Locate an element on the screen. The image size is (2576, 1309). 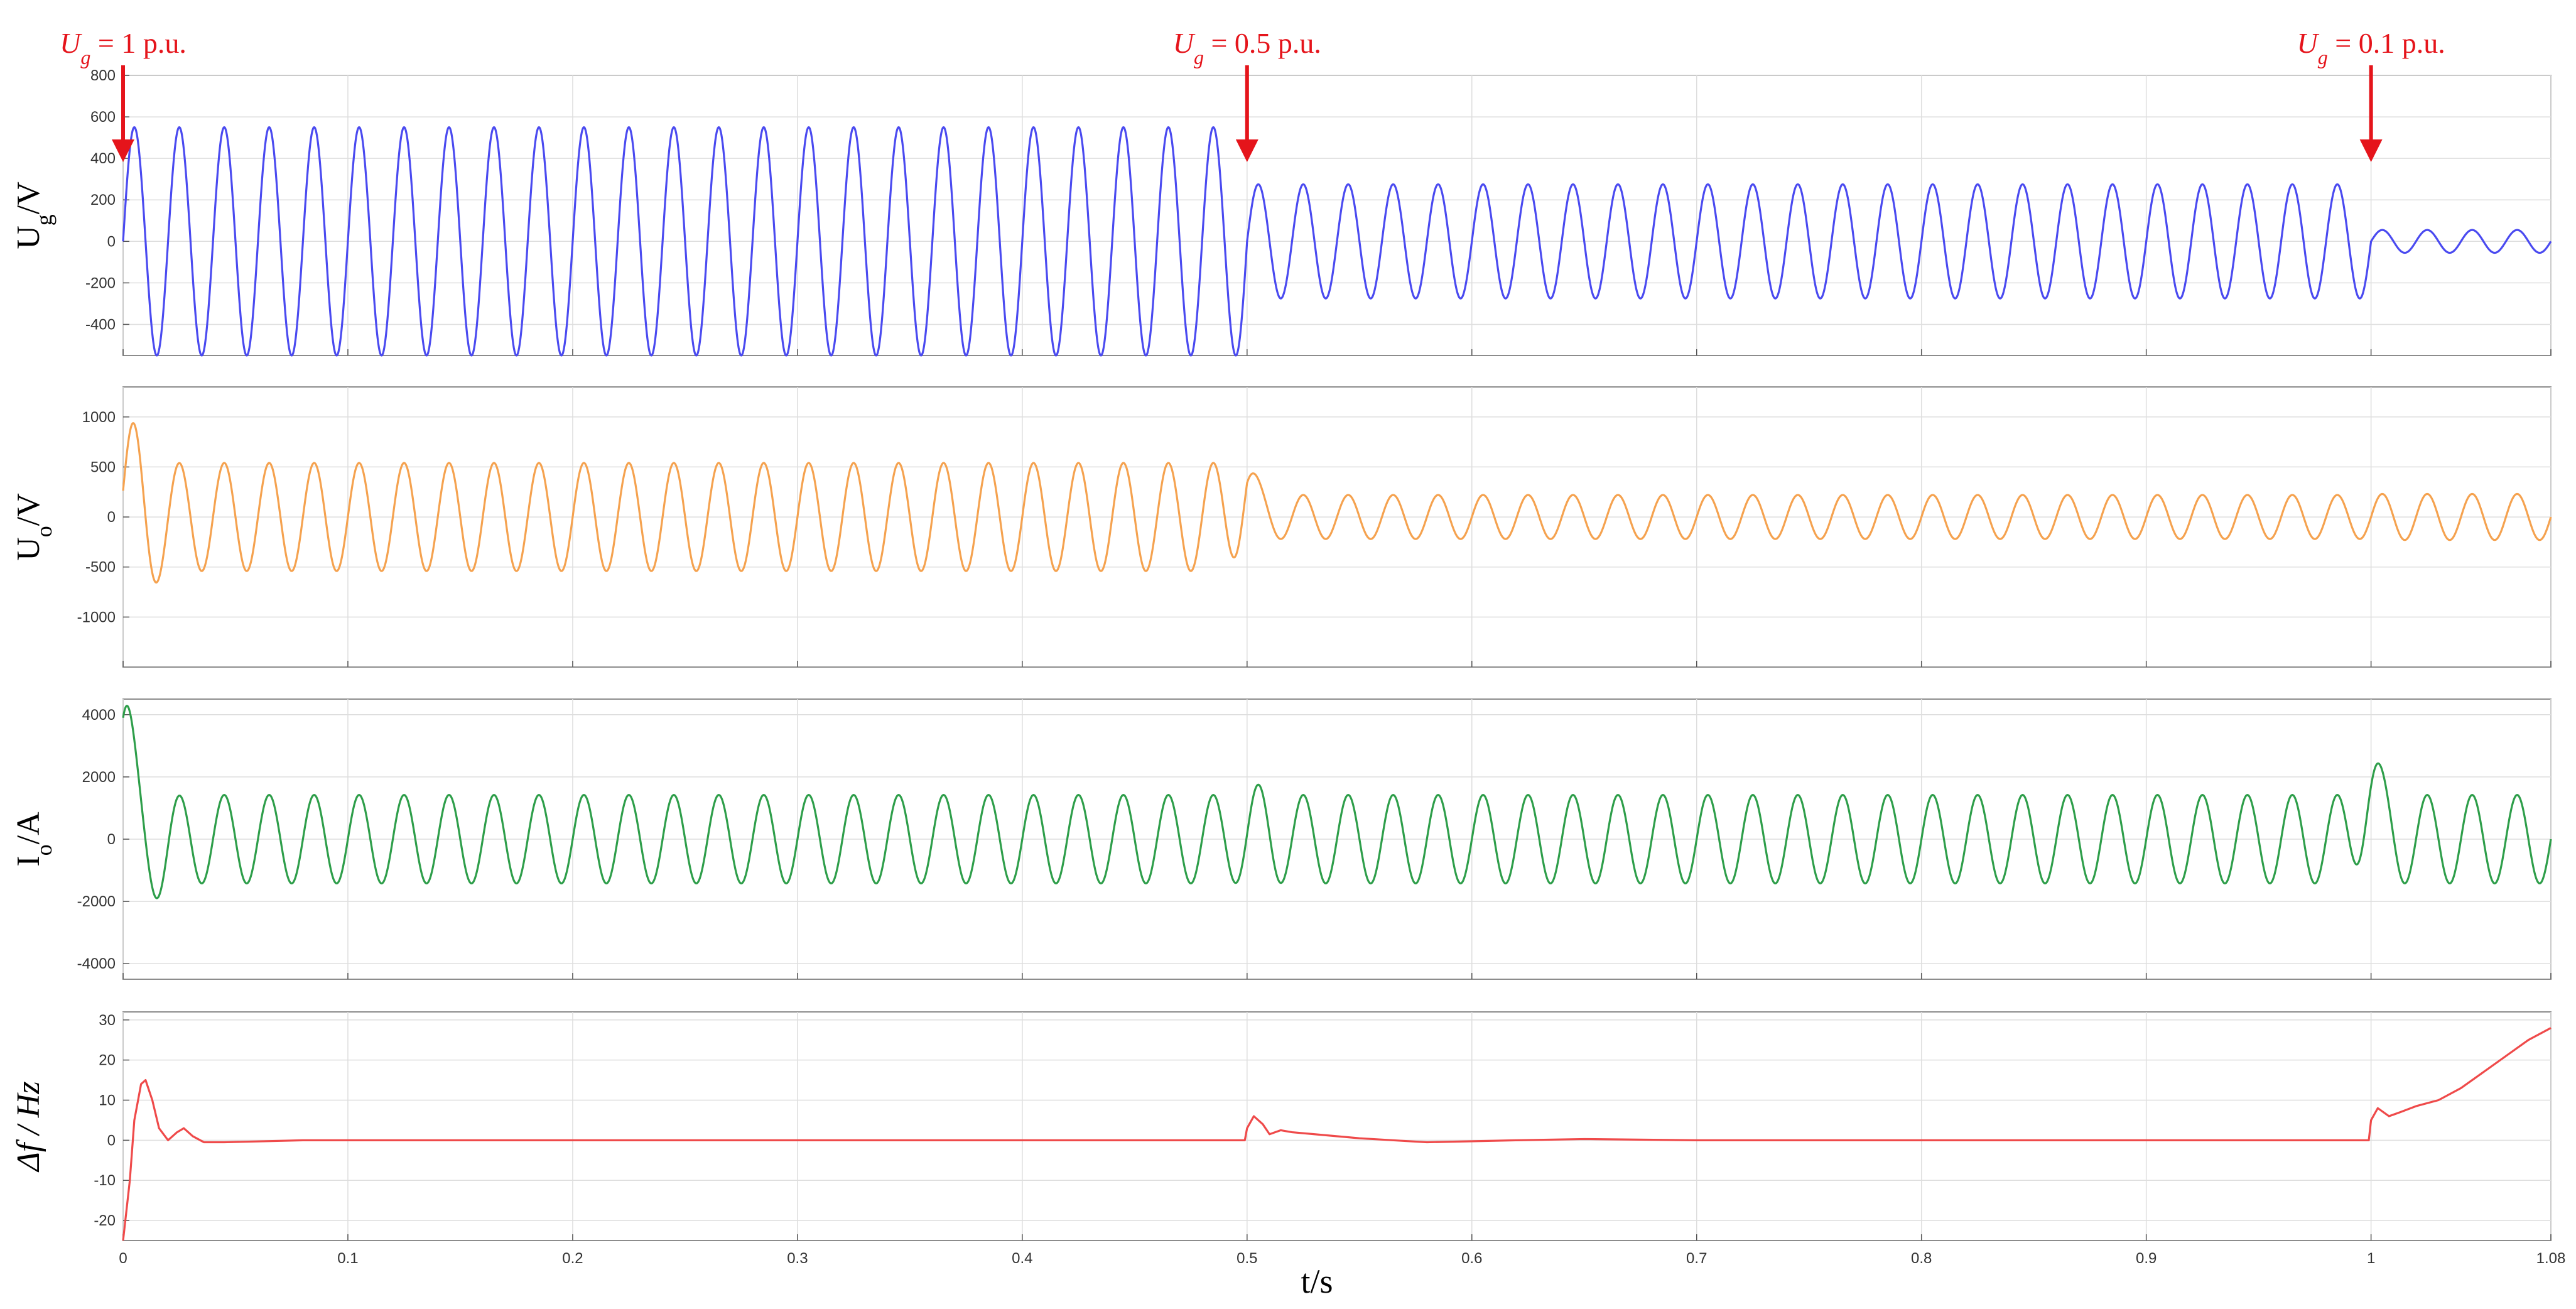
y-tick-label: -200 is located at coordinates (101, 282).